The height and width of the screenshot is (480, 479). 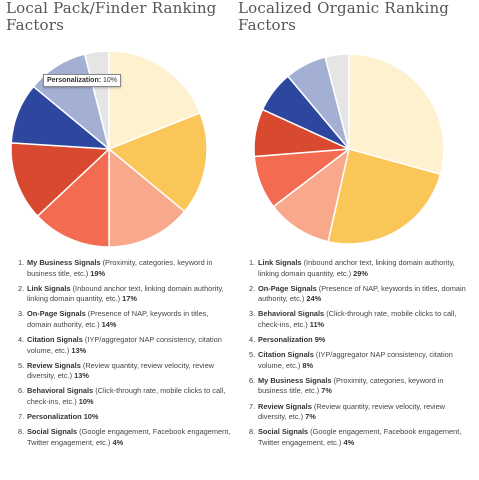 I want to click on factor-value: 17%, so click(x=129, y=299).